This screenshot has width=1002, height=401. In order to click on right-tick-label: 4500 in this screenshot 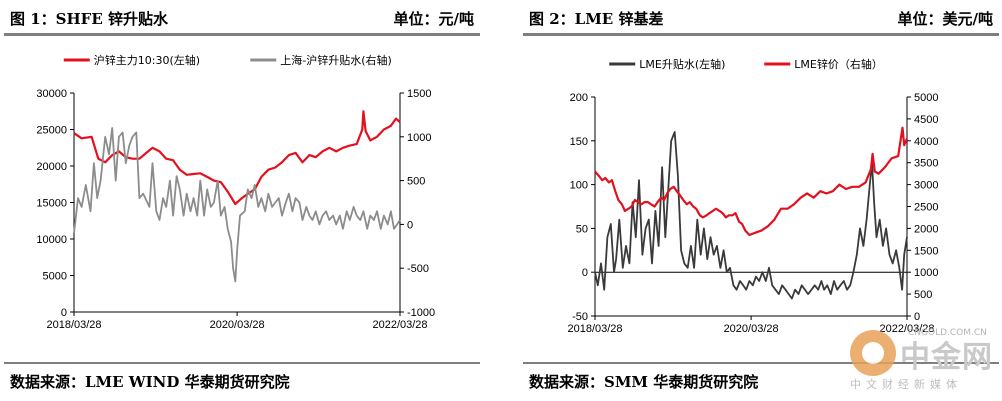, I will do `click(926, 120)`.